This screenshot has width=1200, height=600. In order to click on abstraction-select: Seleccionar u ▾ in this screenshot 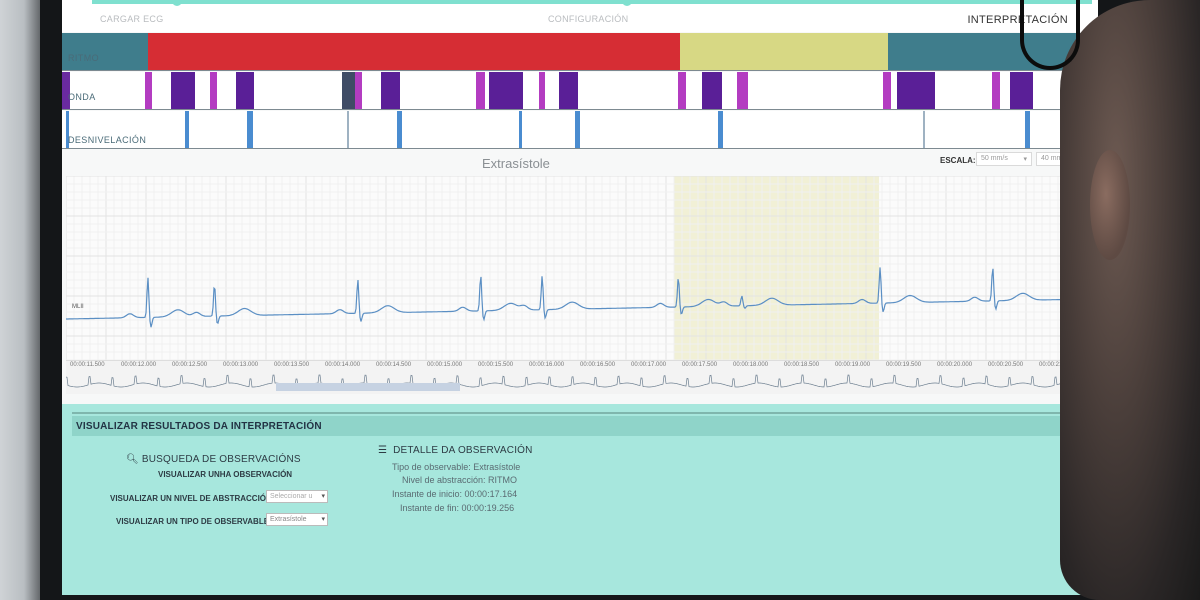, I will do `click(297, 496)`.